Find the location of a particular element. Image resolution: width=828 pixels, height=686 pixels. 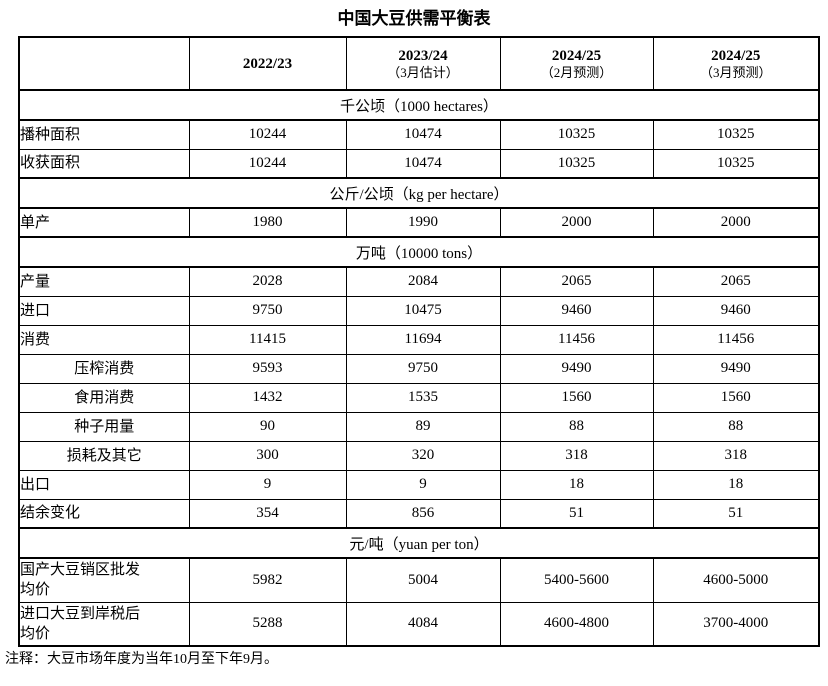

cell-value: 1980 is located at coordinates (267, 222).